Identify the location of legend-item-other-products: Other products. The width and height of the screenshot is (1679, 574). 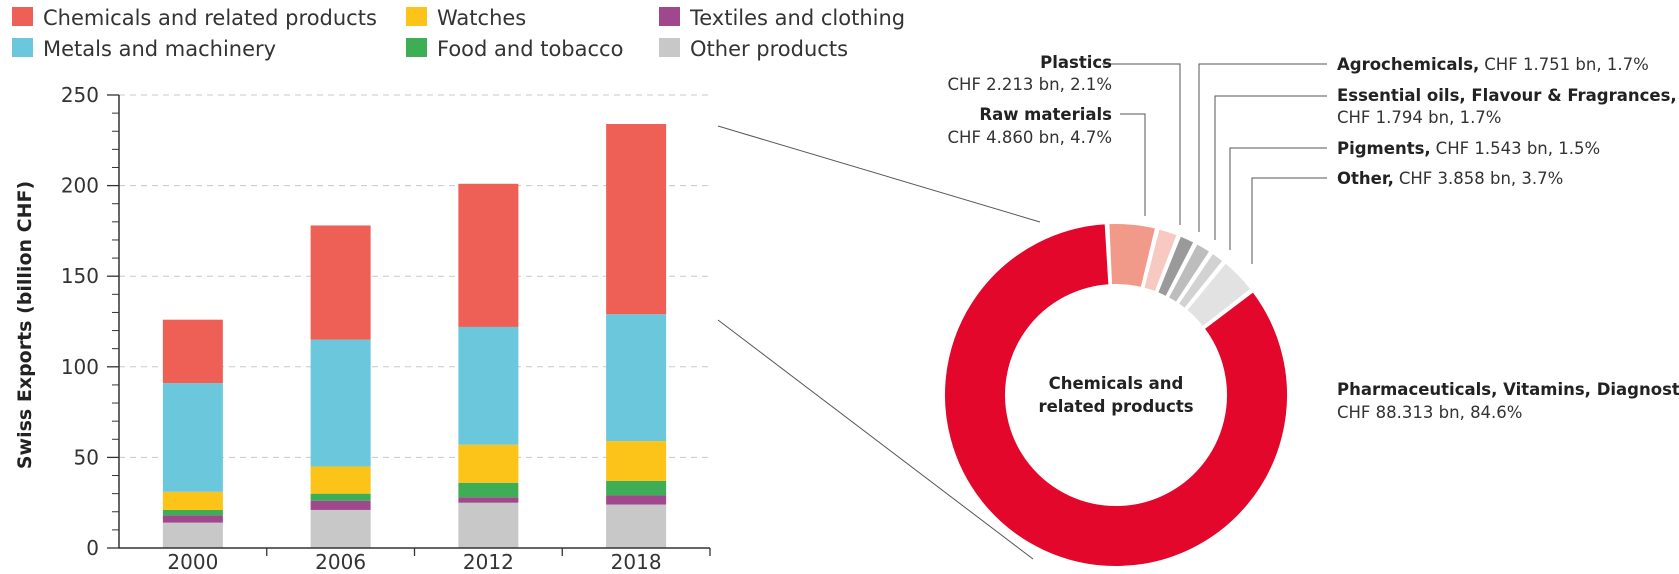
(753, 49).